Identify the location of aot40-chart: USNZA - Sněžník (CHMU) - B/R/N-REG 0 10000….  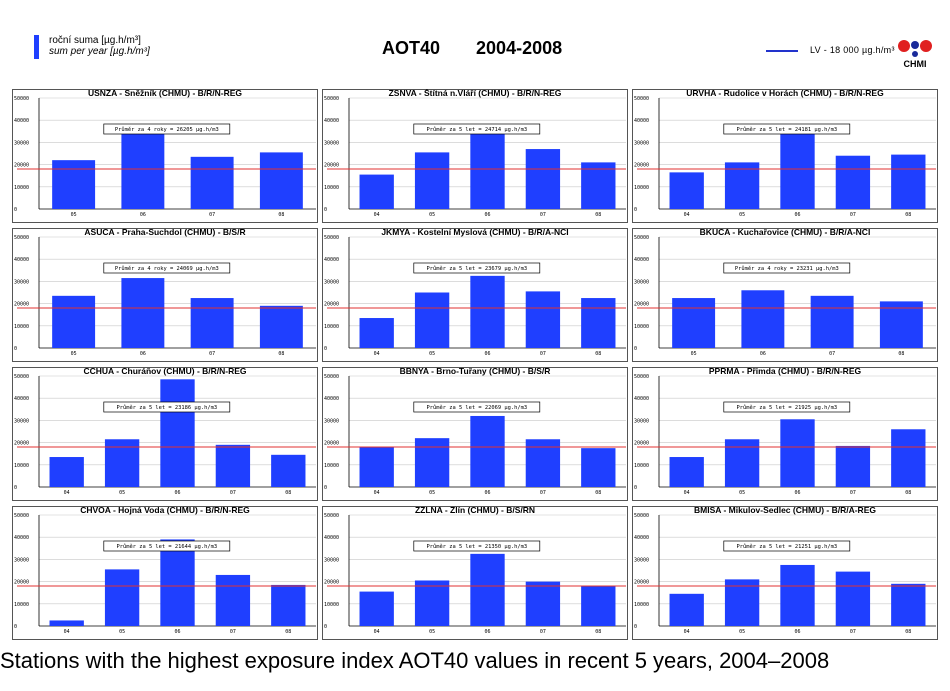
(165, 156).